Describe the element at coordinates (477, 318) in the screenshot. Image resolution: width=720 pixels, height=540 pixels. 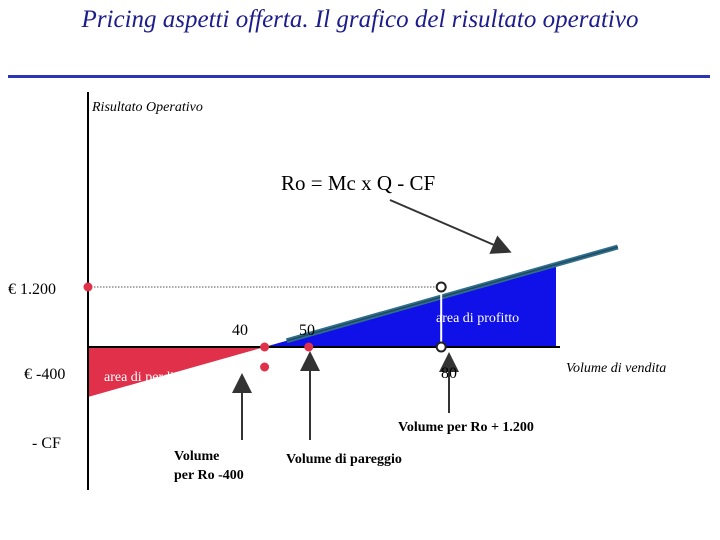
I see `profit-area-label: area di profitto` at that location.